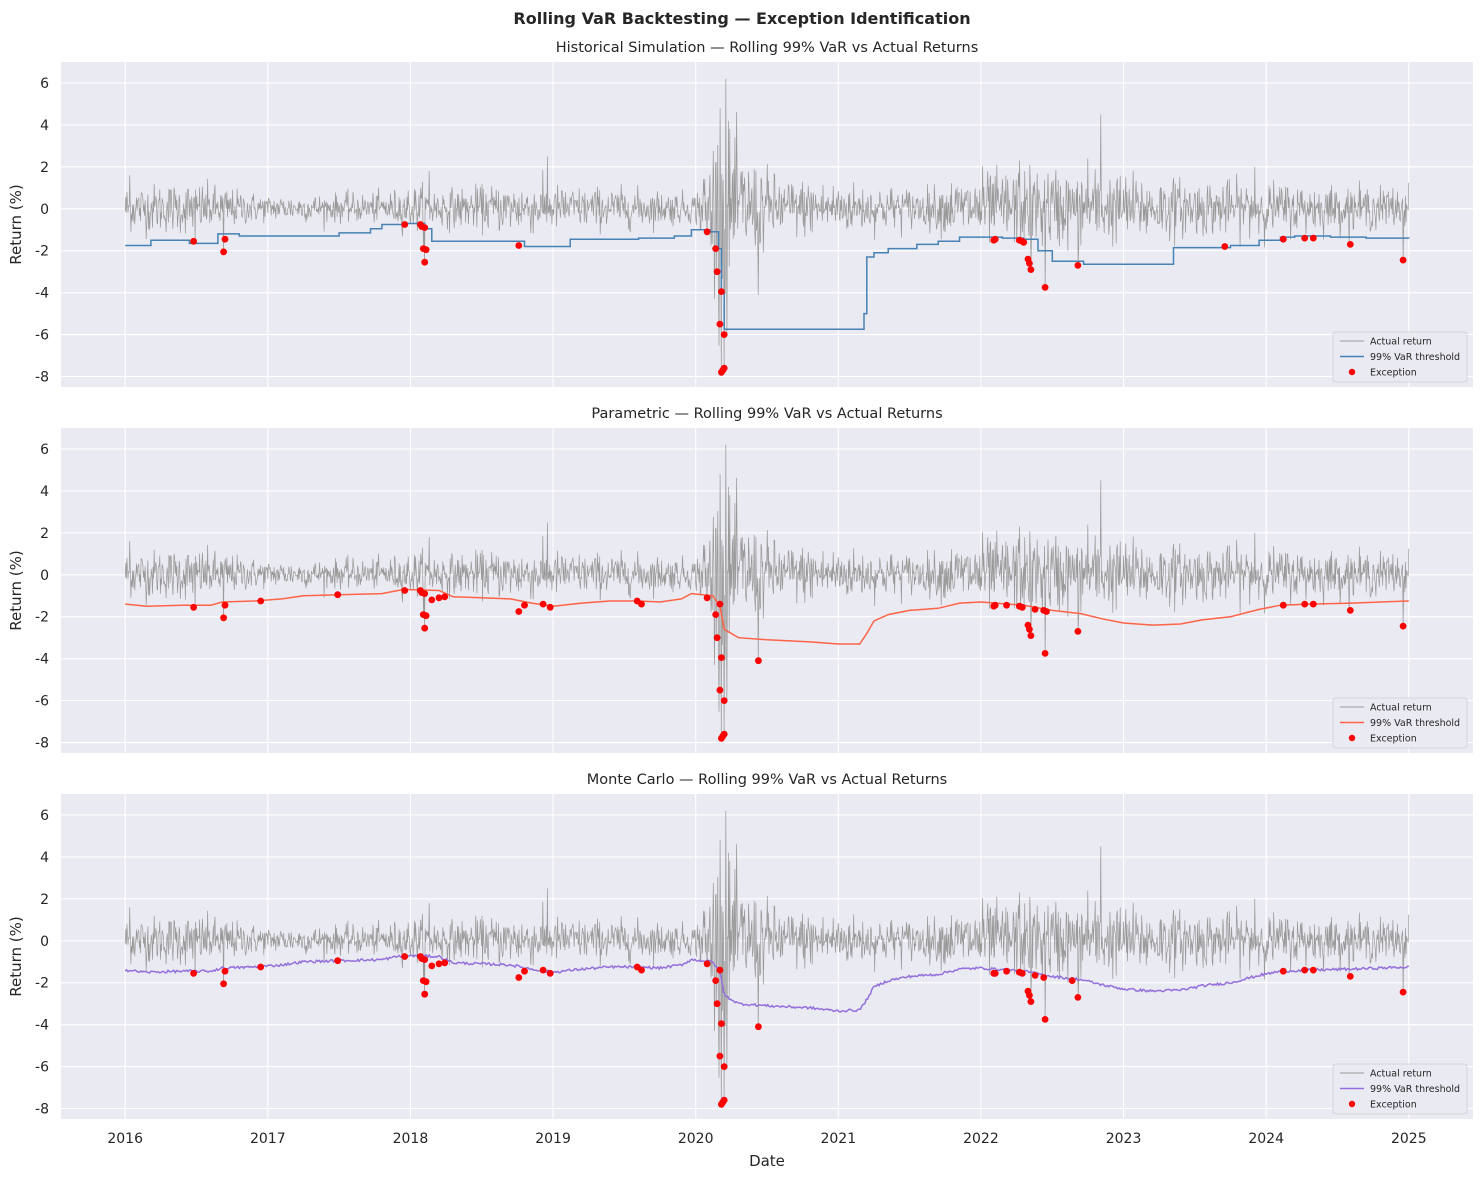 The height and width of the screenshot is (1178, 1484). Describe the element at coordinates (696, 1139) in the screenshot. I see `x-tick-label: 2020` at that location.